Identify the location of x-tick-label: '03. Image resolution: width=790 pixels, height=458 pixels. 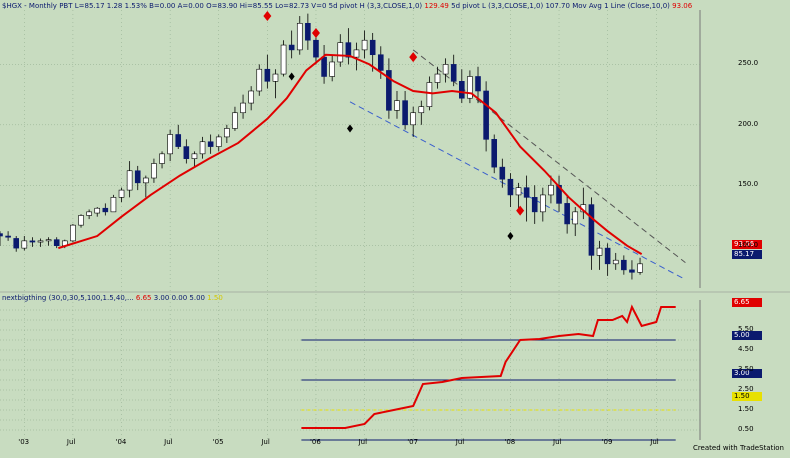
(24, 442).